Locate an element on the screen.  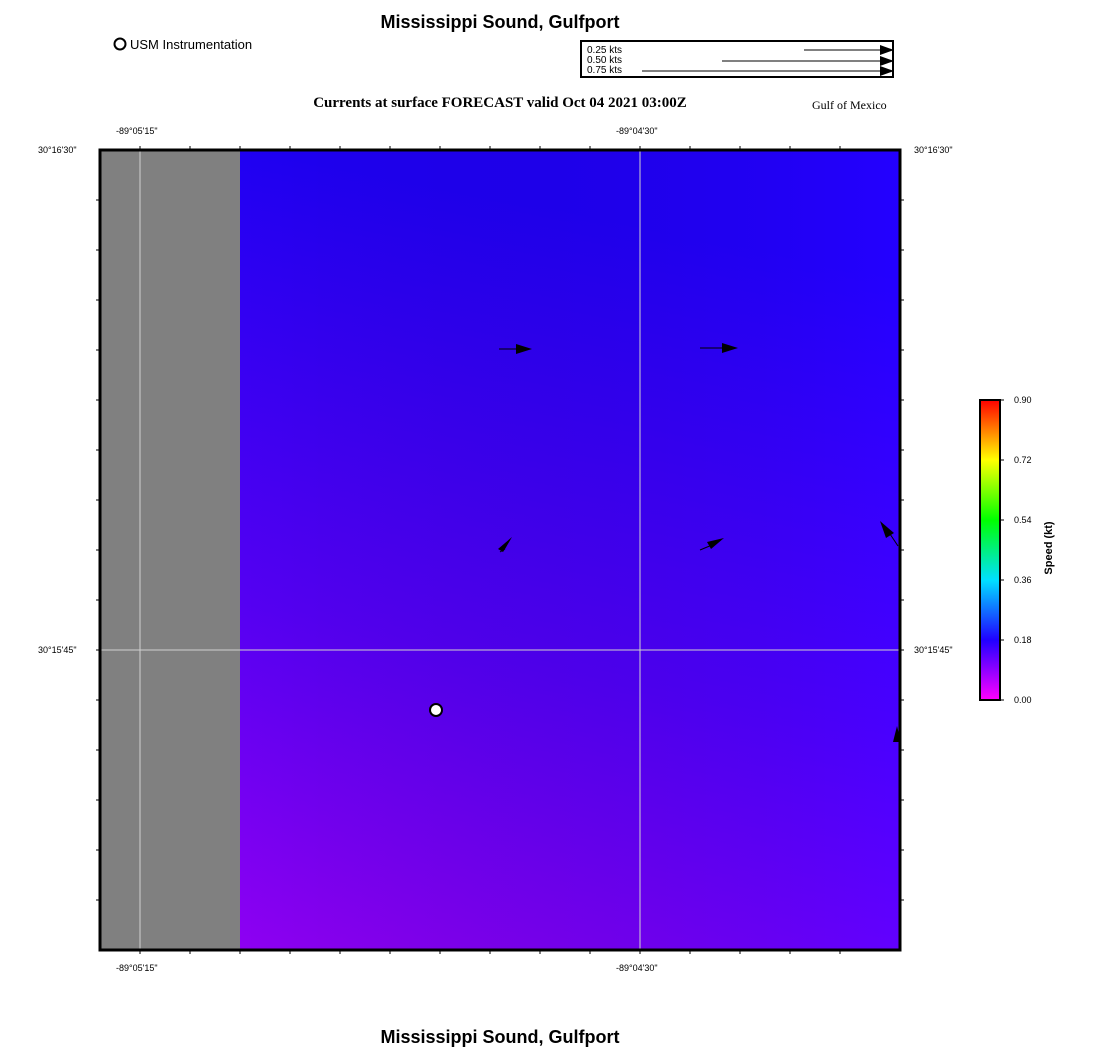
scale-label-075: 0.75 kts is located at coordinates (605, 70).